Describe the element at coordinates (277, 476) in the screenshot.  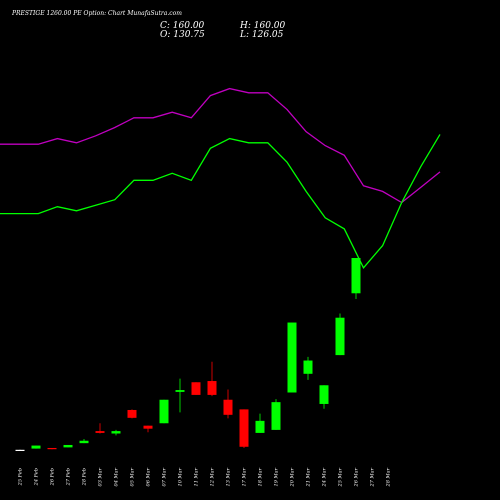
I see `x-tick-label: 19 Mar` at that location.